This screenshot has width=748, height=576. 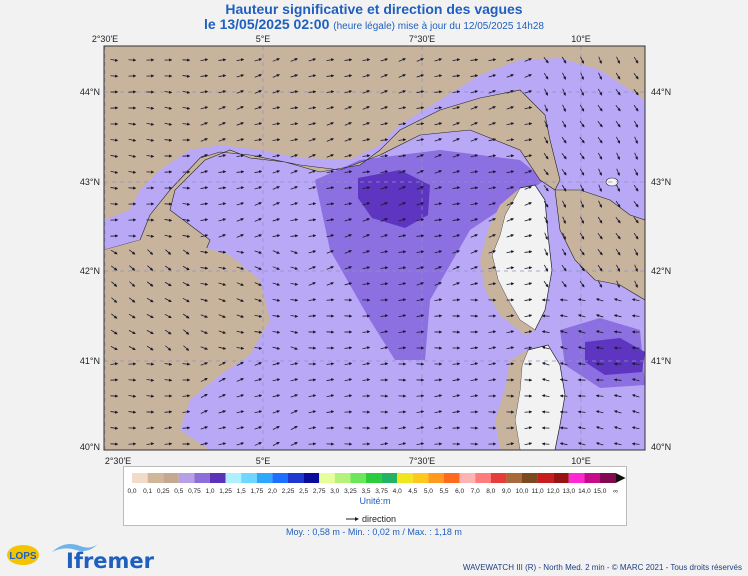 I want to click on legend-tick-label: 2,75, so click(x=319, y=491).